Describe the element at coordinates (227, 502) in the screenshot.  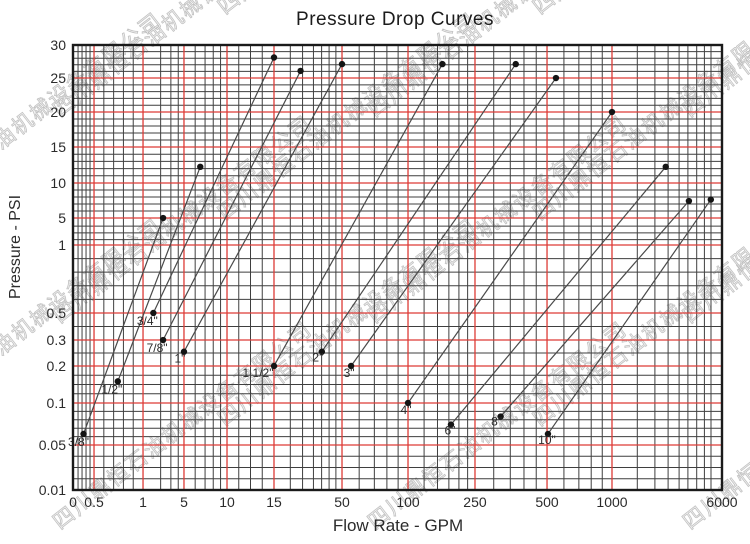
I see `x-tick-label: 10` at that location.